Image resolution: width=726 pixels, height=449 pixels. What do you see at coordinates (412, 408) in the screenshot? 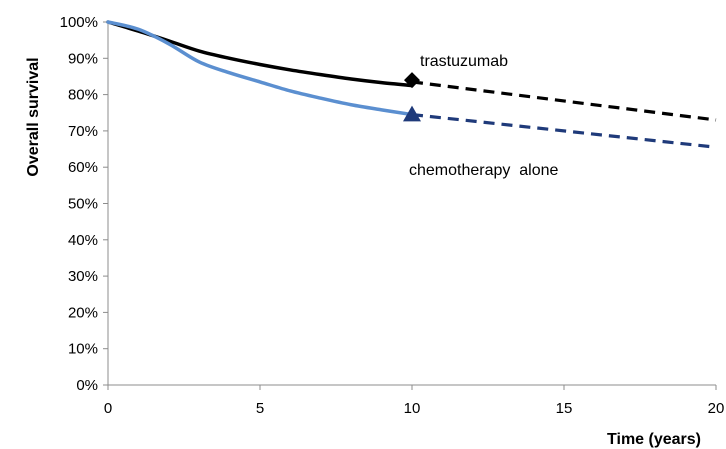
I see `x-tick-label: 10` at bounding box center [412, 408].